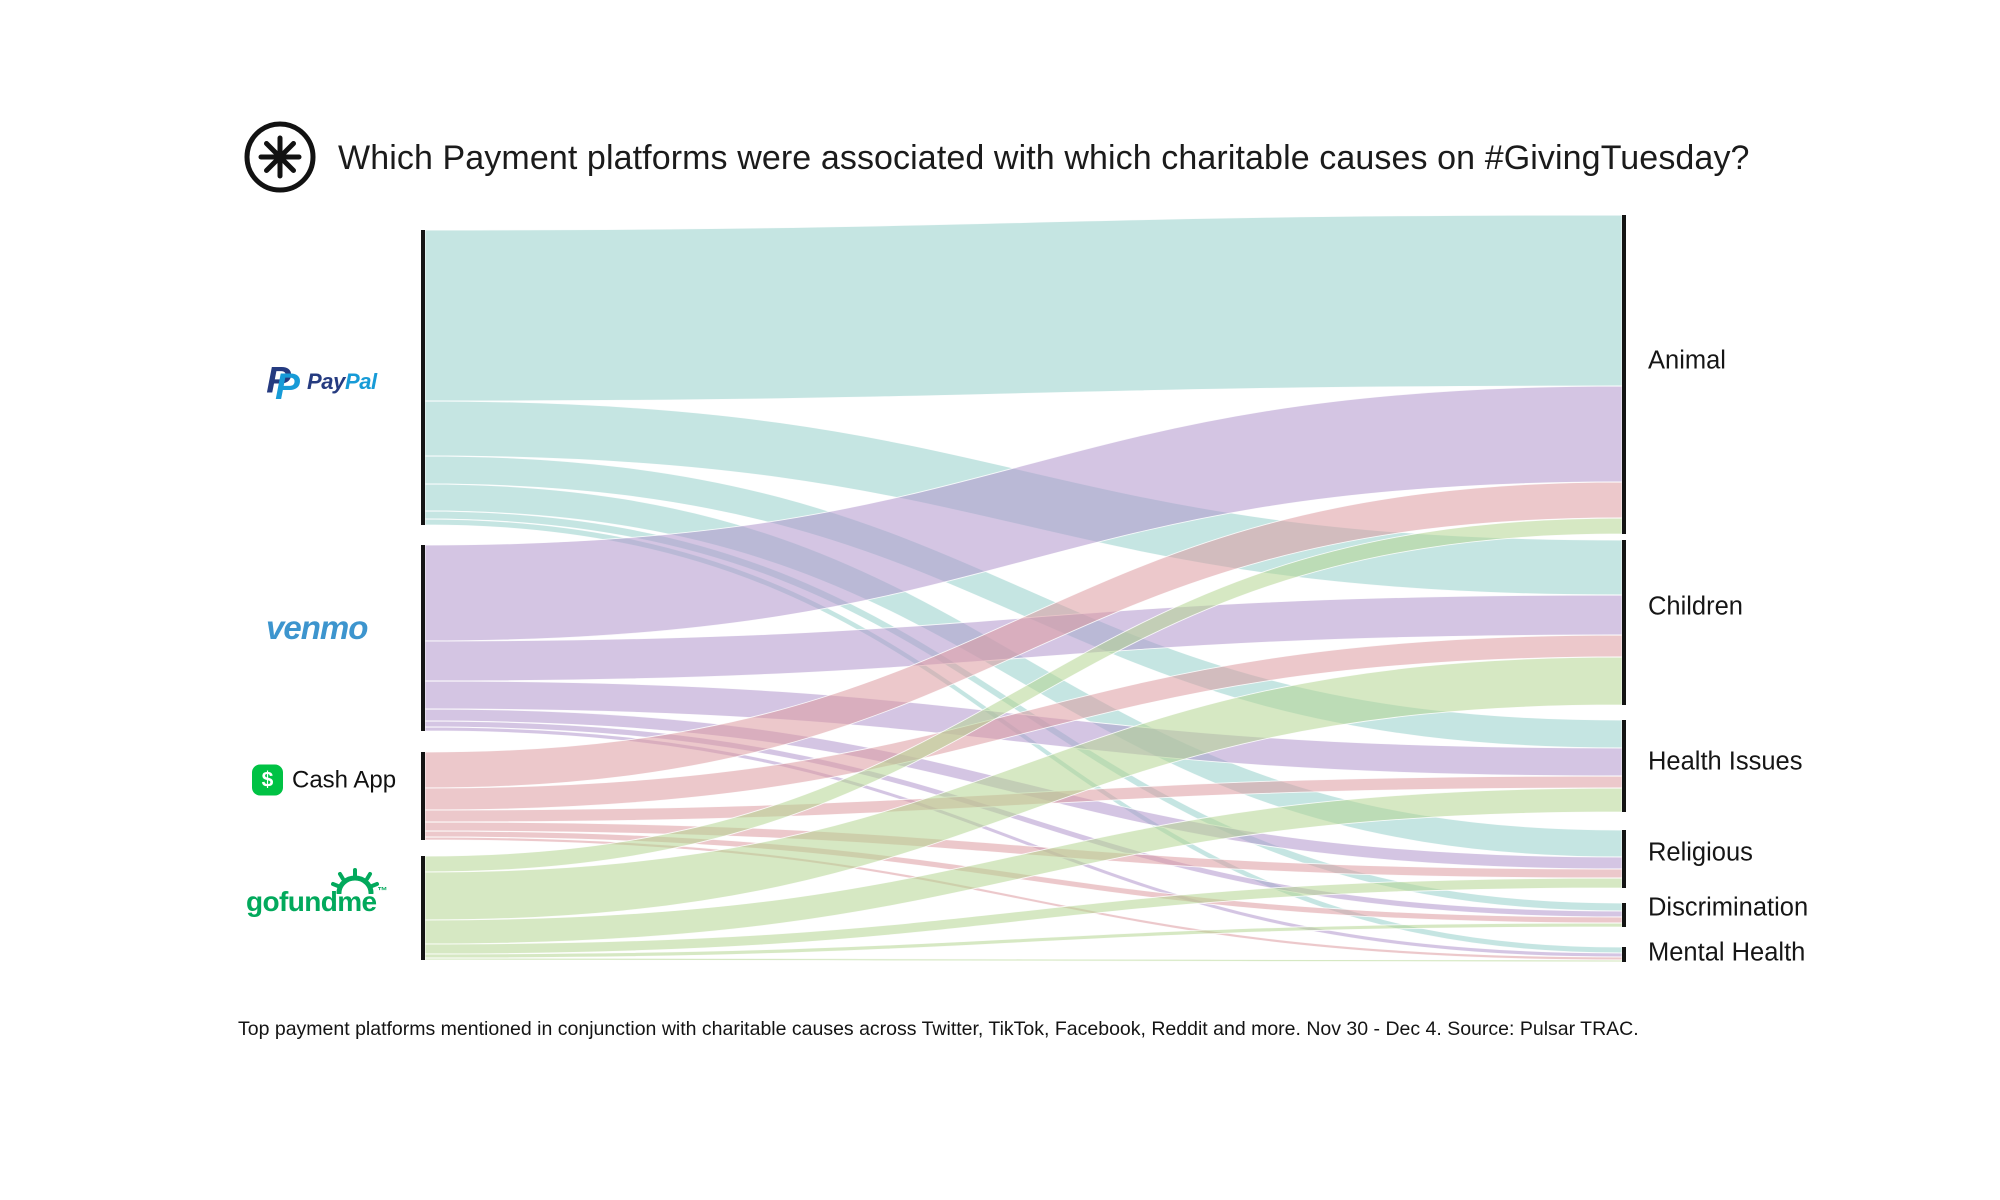  I want to click on gofundme-wordmark: gofundme, so click(311, 901).